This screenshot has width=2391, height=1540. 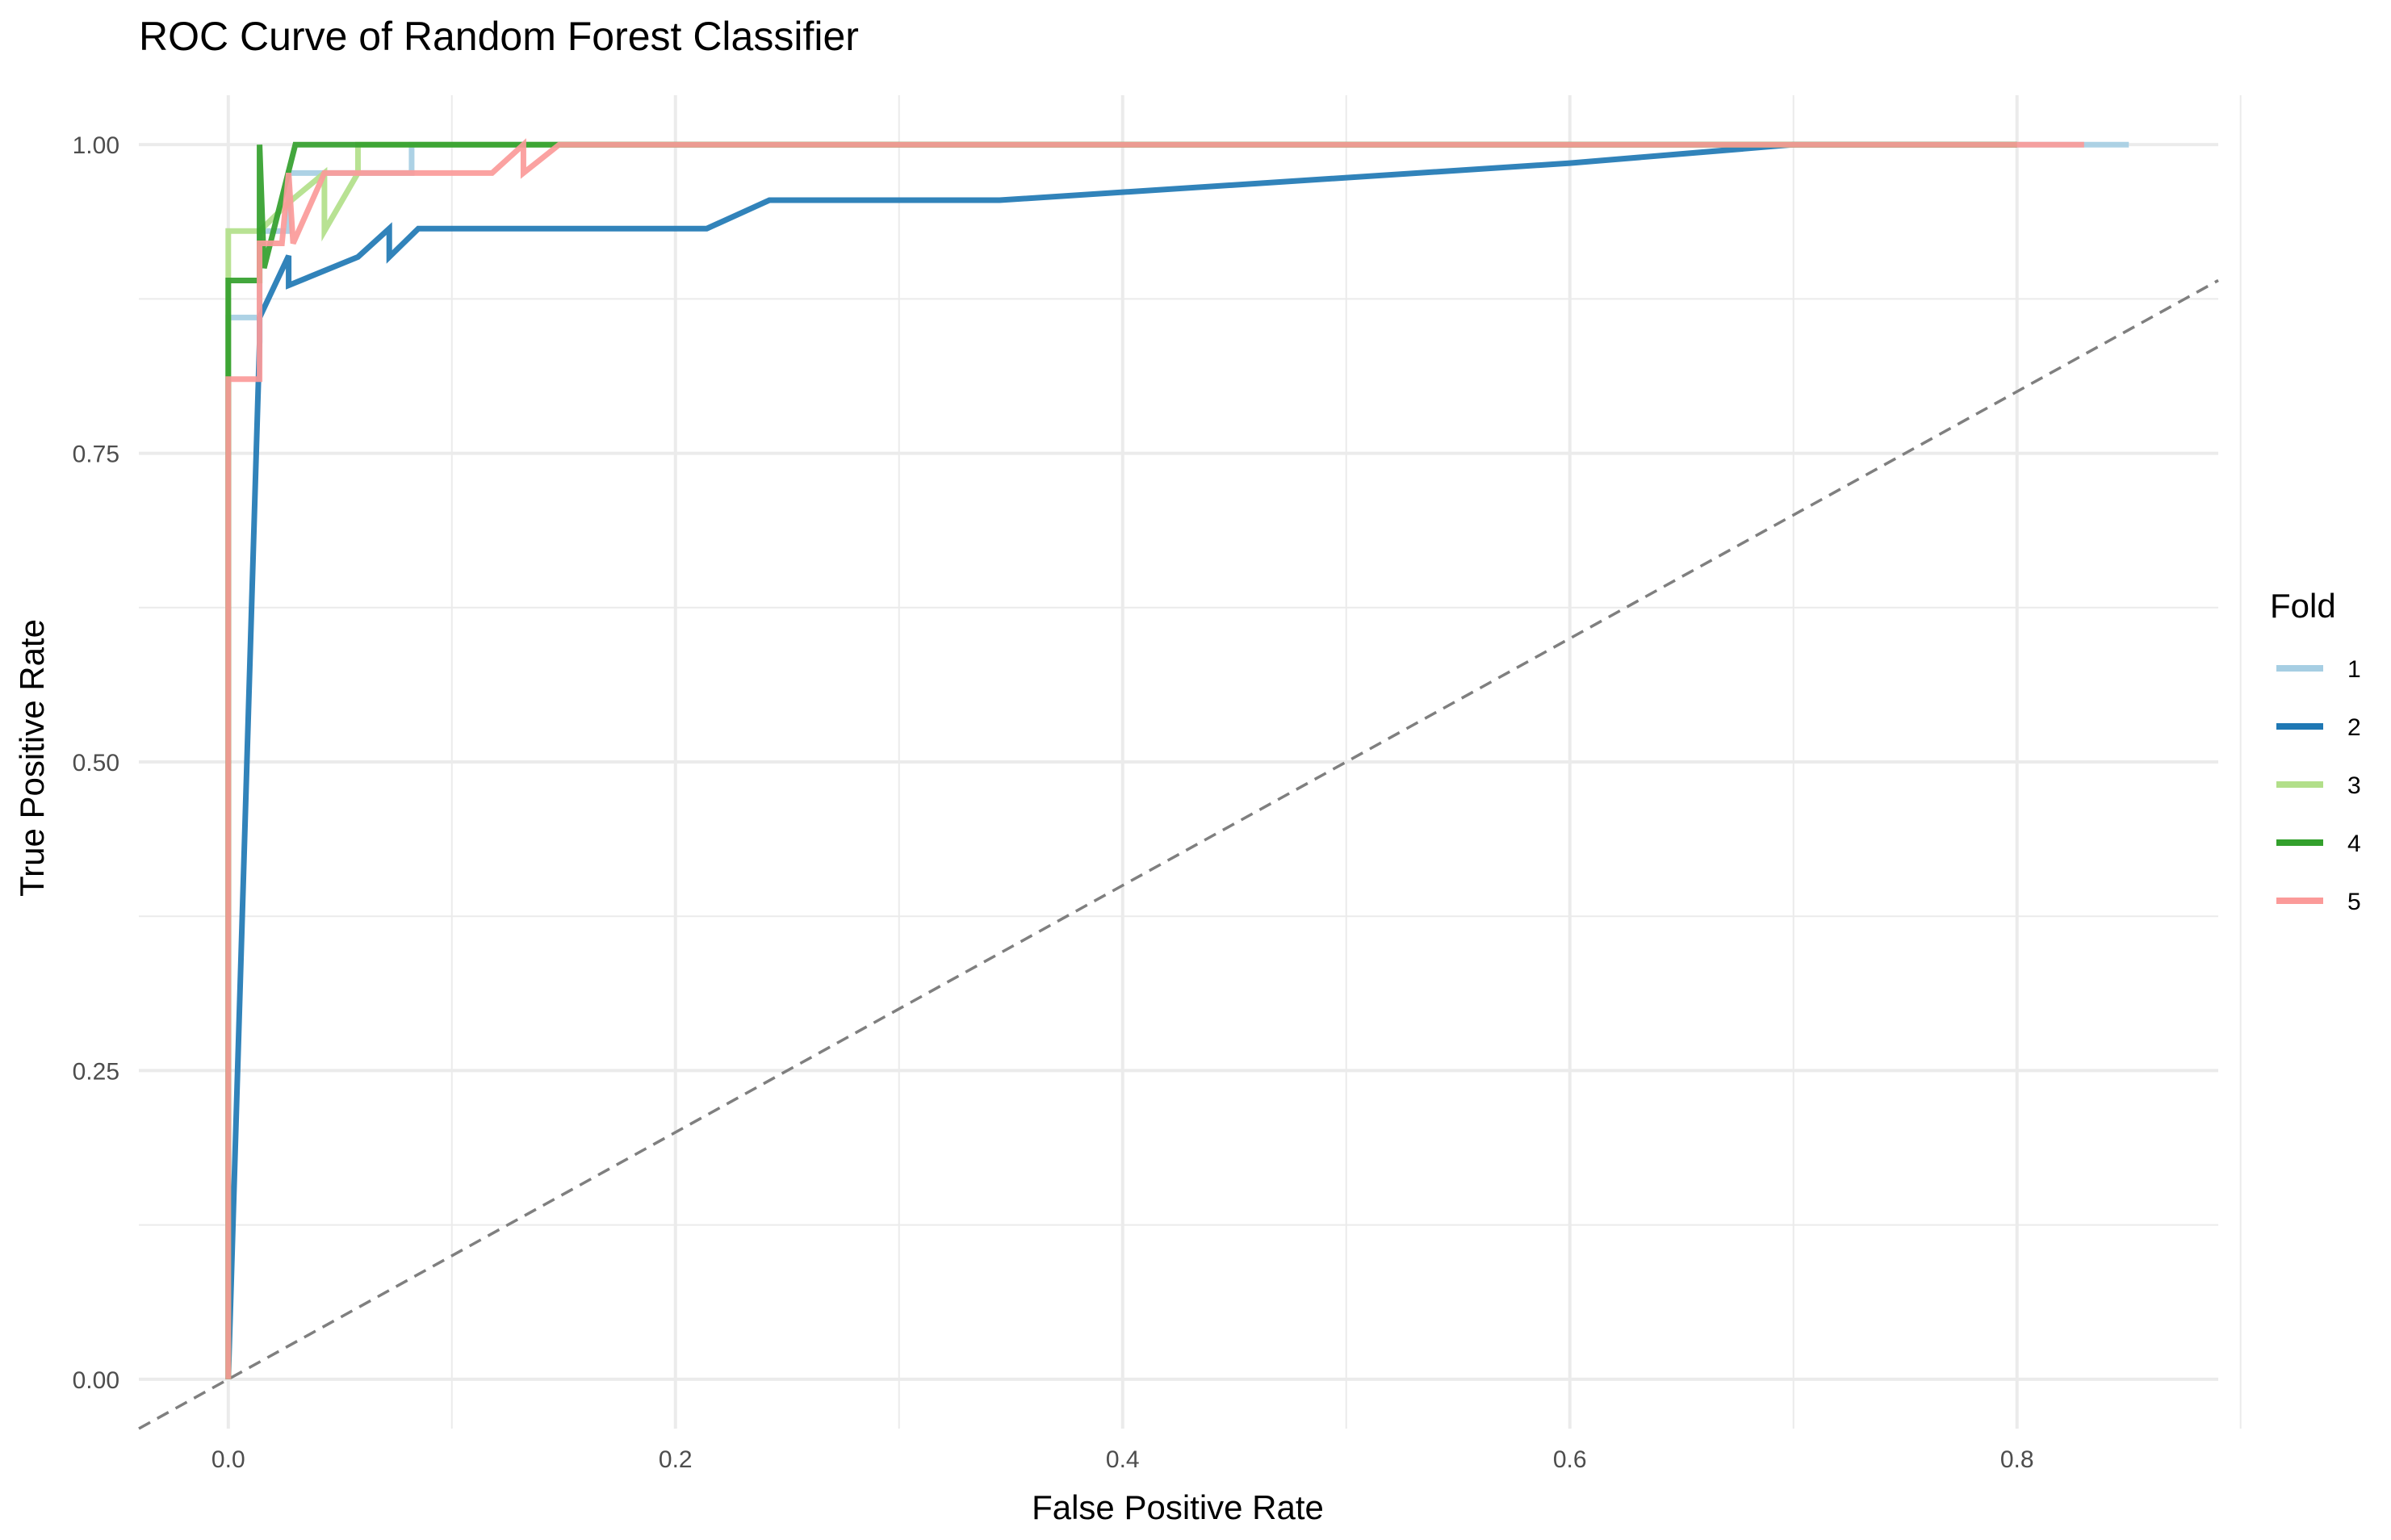 What do you see at coordinates (96, 1071) in the screenshot?
I see `y-tick-label: 0.25` at bounding box center [96, 1071].